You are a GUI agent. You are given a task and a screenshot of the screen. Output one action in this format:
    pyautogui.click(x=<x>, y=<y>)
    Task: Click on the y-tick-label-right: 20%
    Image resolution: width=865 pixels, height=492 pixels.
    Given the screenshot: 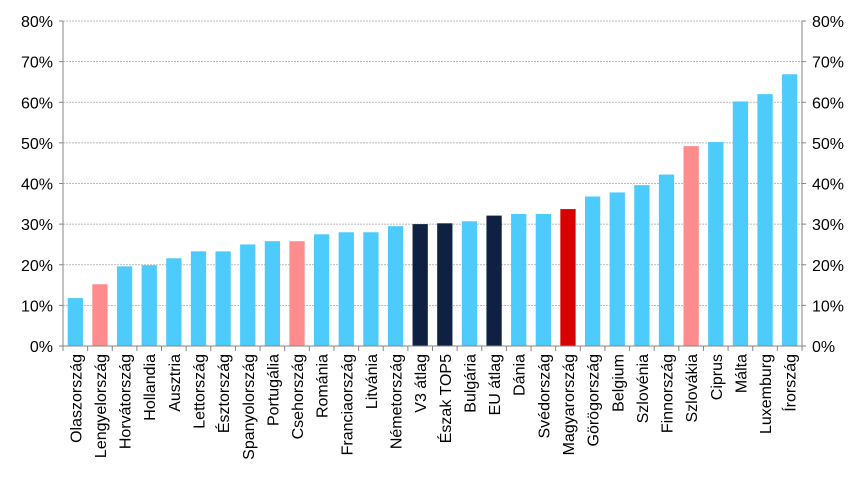 What is the action you would take?
    pyautogui.click(x=828, y=266)
    